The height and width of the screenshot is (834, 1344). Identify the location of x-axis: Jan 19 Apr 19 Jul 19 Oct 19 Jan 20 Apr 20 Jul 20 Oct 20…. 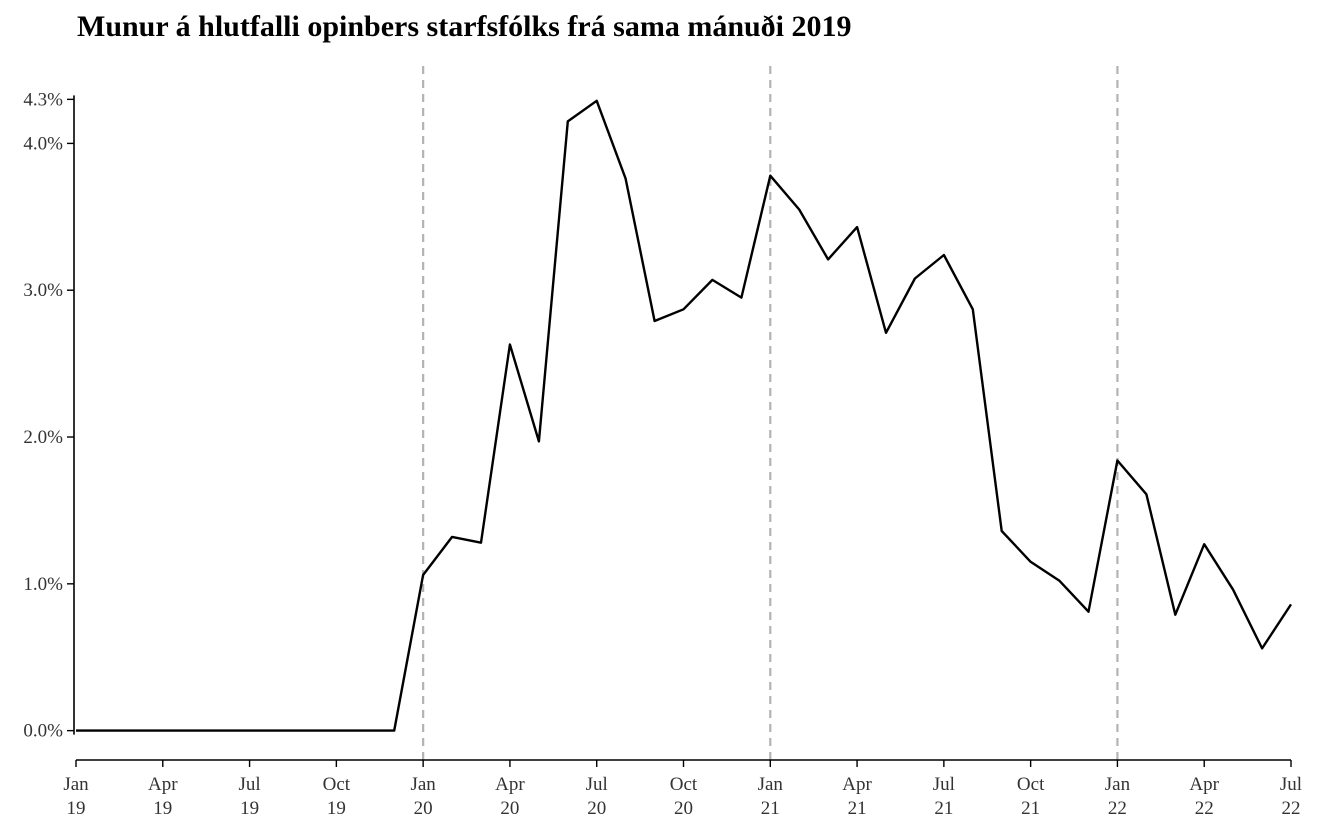
(682, 789).